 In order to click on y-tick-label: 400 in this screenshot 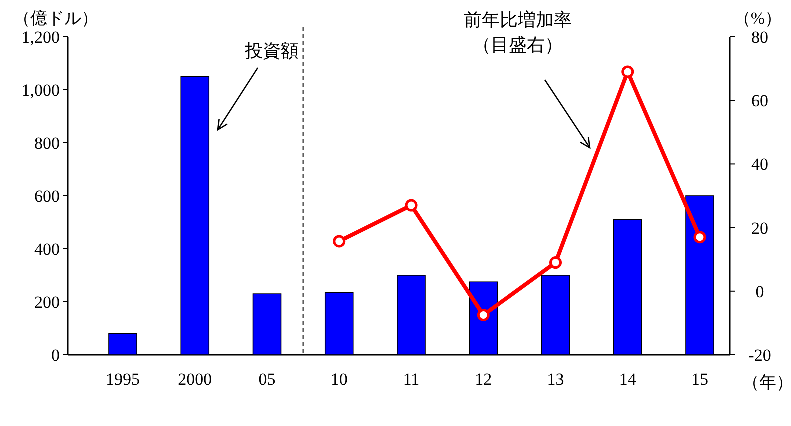, I will do `click(47, 249)`.